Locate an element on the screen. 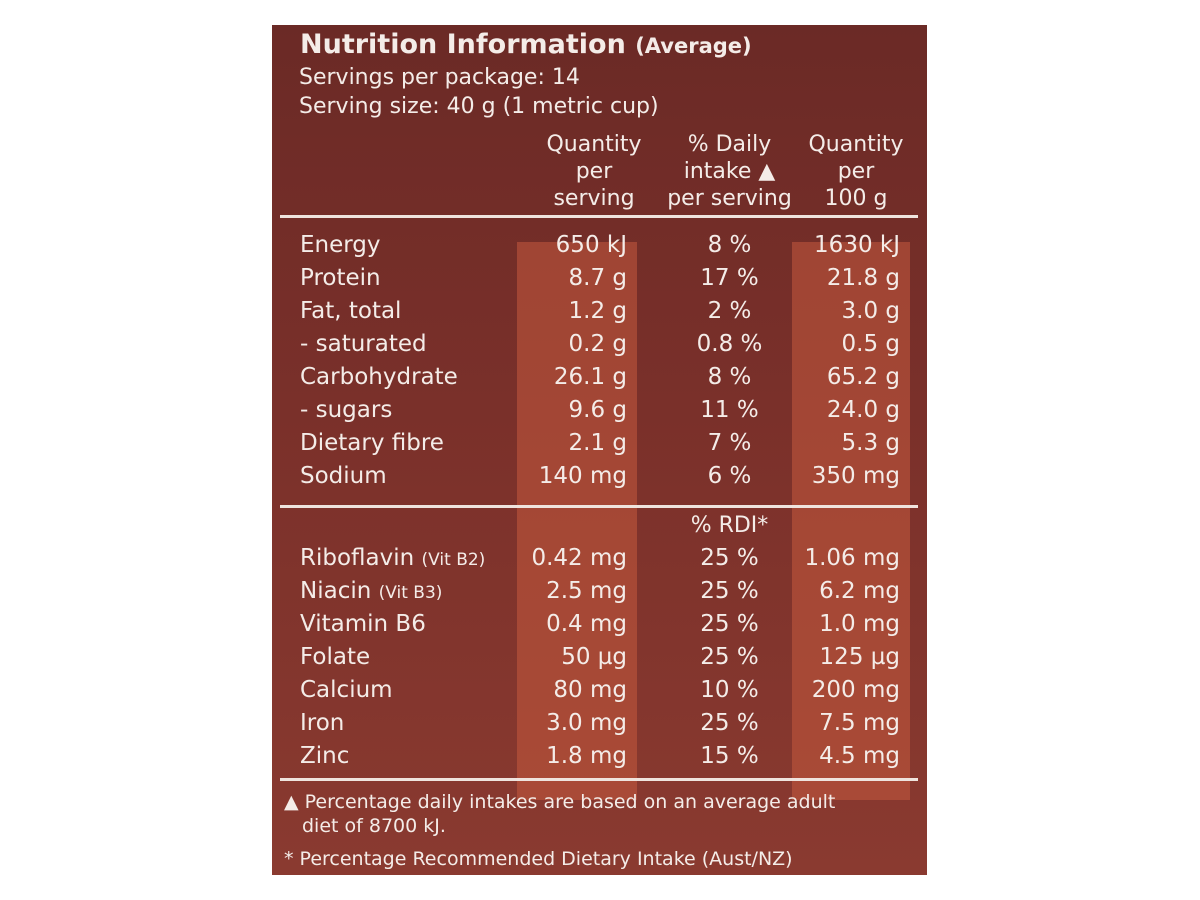 The image size is (1200, 900). nutrient-name: Folate is located at coordinates (335, 657).